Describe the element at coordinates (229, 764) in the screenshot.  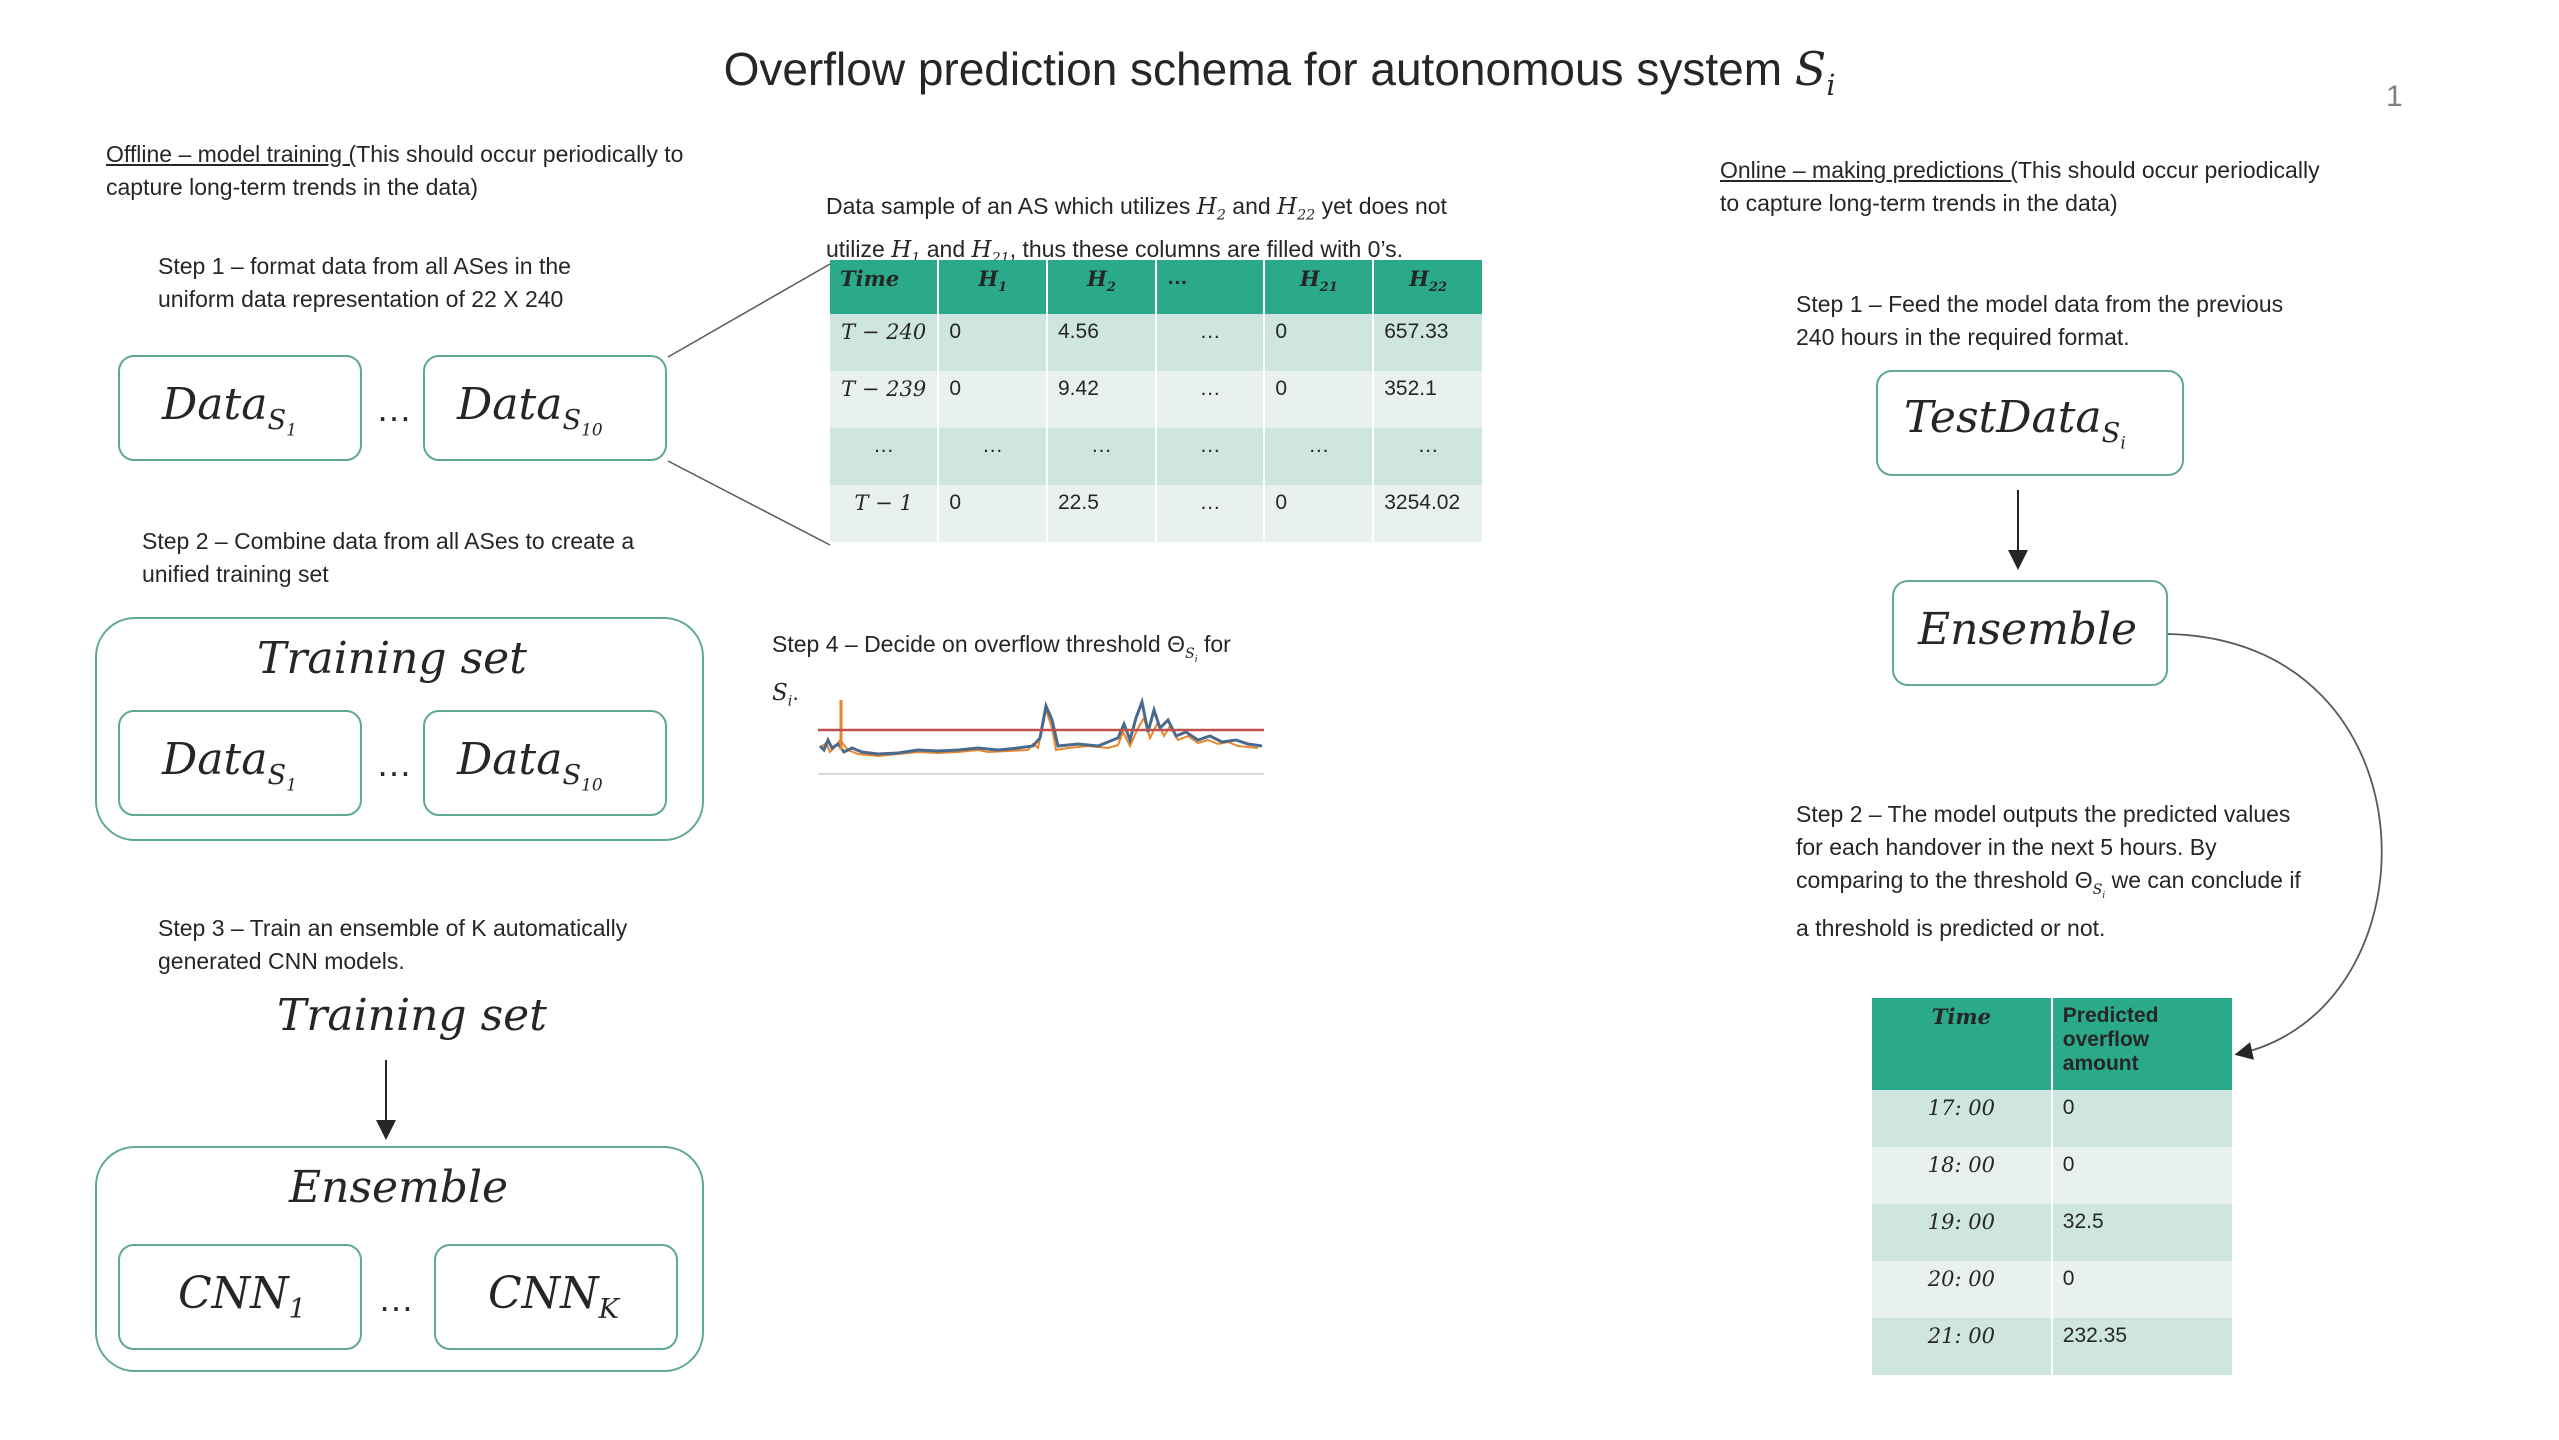
I see `training-data-s1-label: DataS1` at that location.